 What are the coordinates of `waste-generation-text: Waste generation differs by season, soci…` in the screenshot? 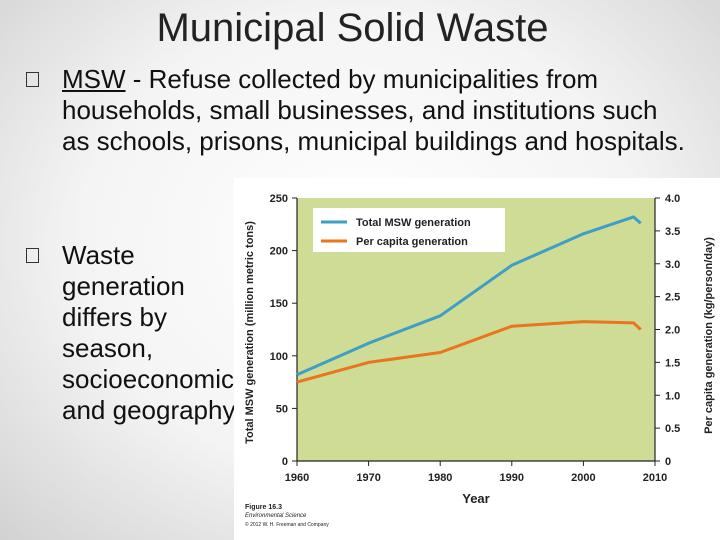 It's located at (158, 332).